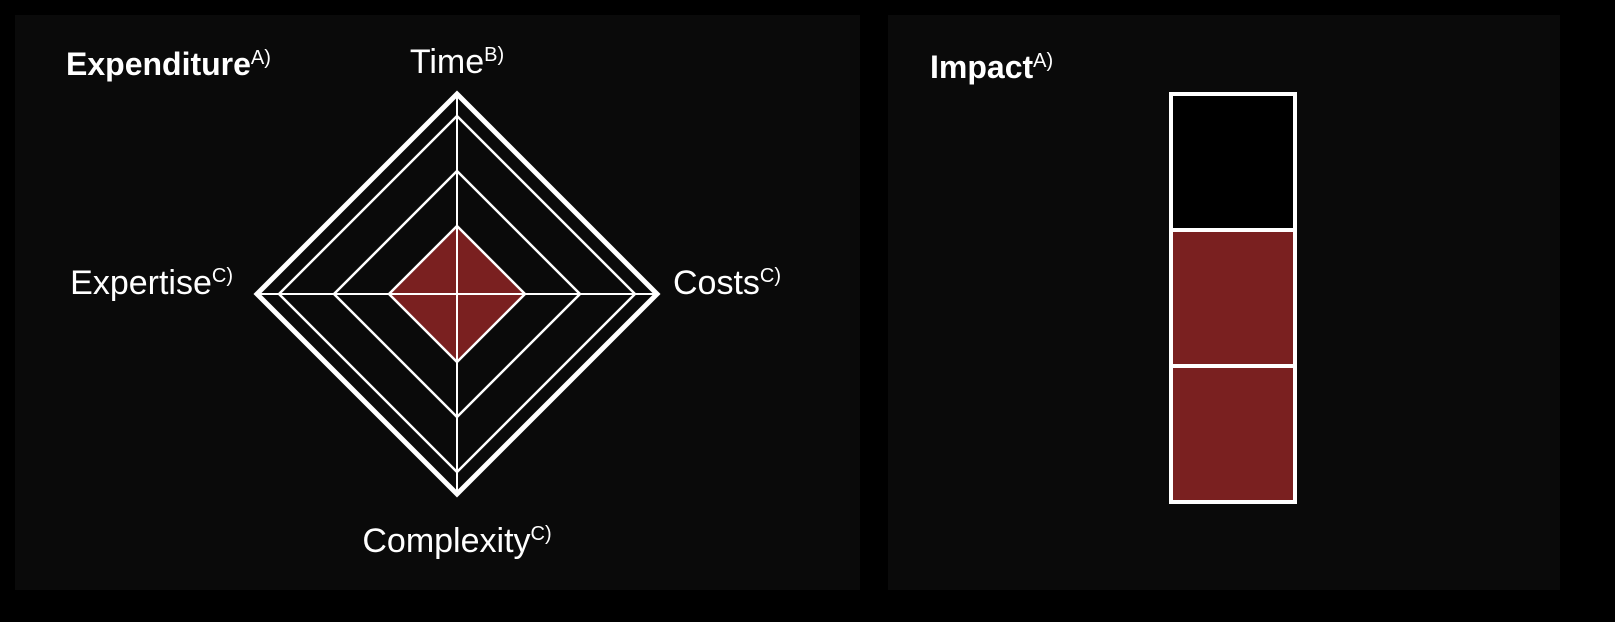  I want to click on axis-label-text: Expertise, so click(141, 283).